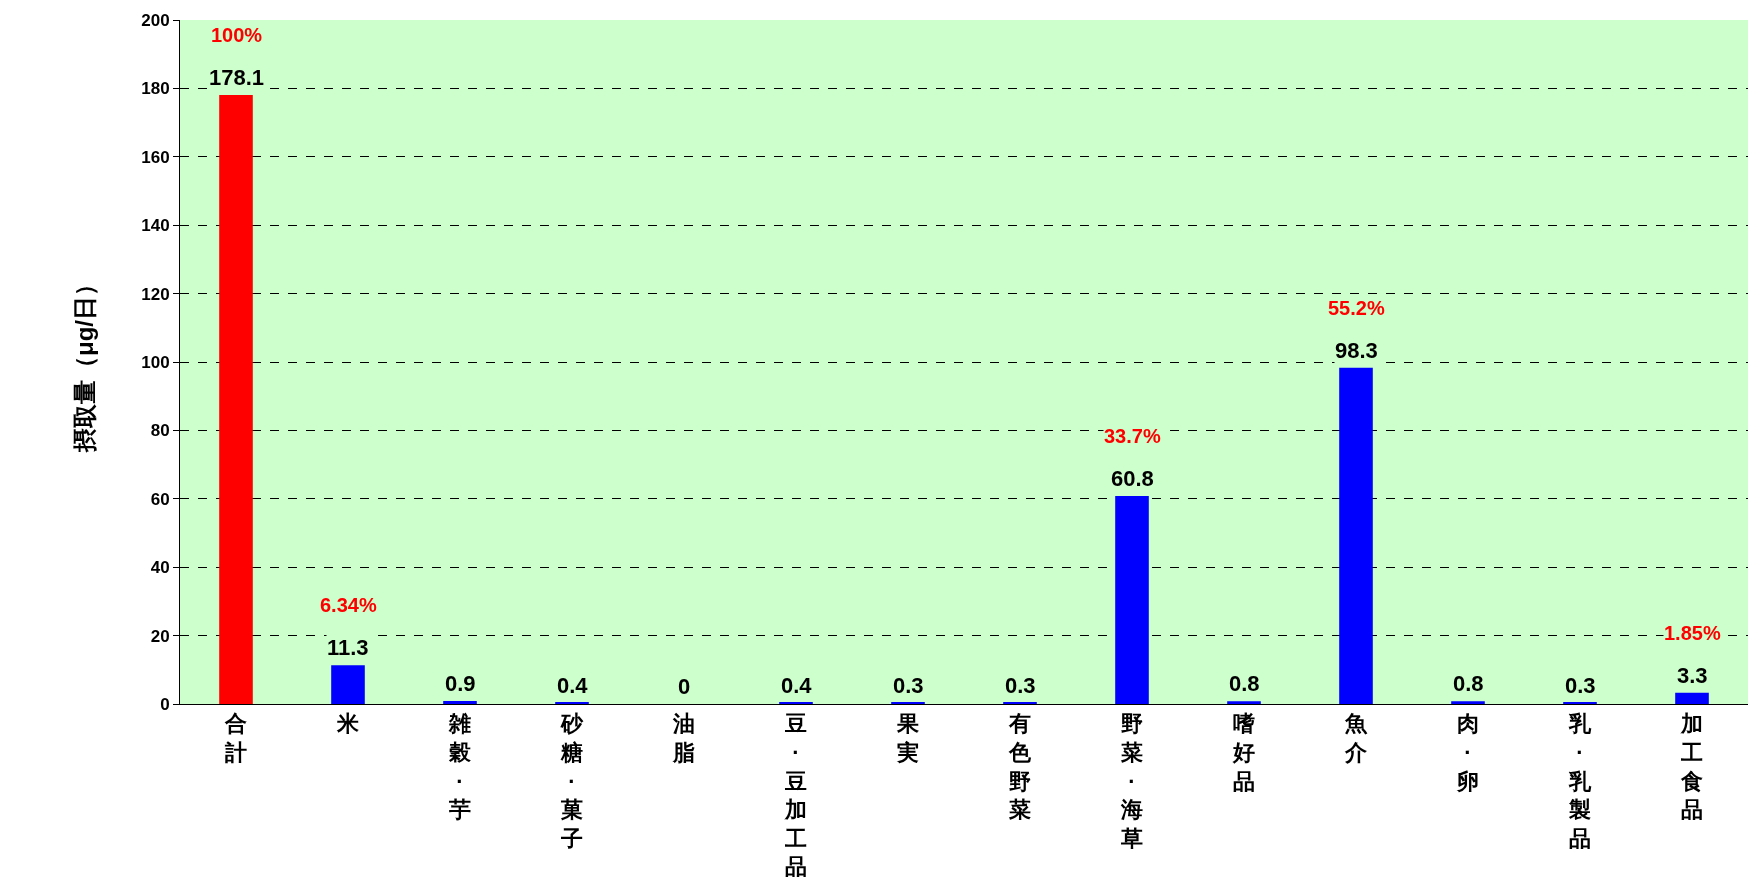 The width and height of the screenshot is (1758, 889). Describe the element at coordinates (348, 724) in the screenshot. I see `x-tick-label: 米` at that location.